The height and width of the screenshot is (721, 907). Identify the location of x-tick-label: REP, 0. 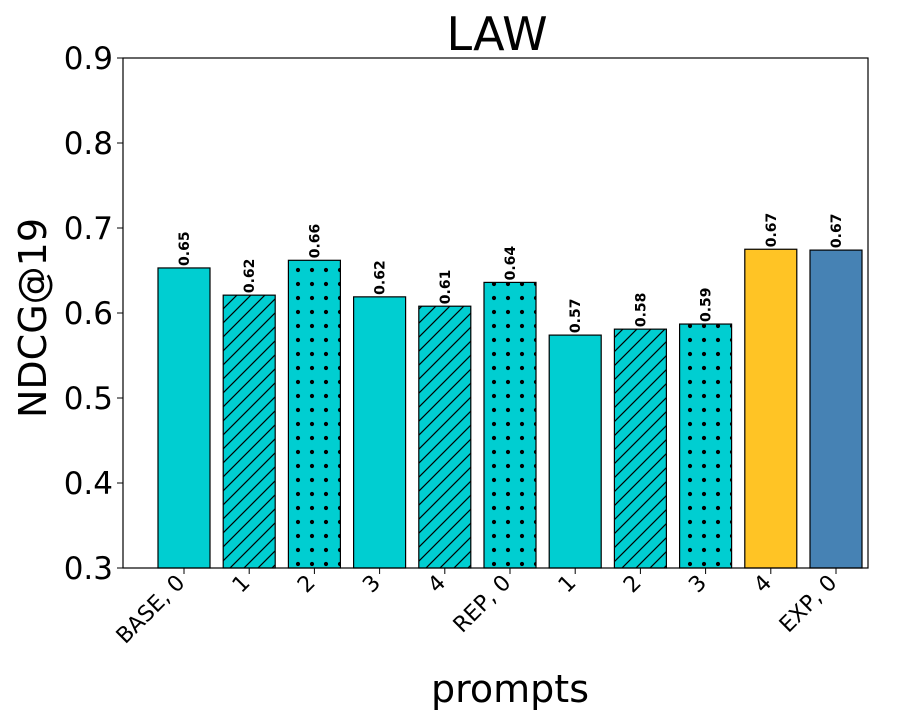
(482, 604).